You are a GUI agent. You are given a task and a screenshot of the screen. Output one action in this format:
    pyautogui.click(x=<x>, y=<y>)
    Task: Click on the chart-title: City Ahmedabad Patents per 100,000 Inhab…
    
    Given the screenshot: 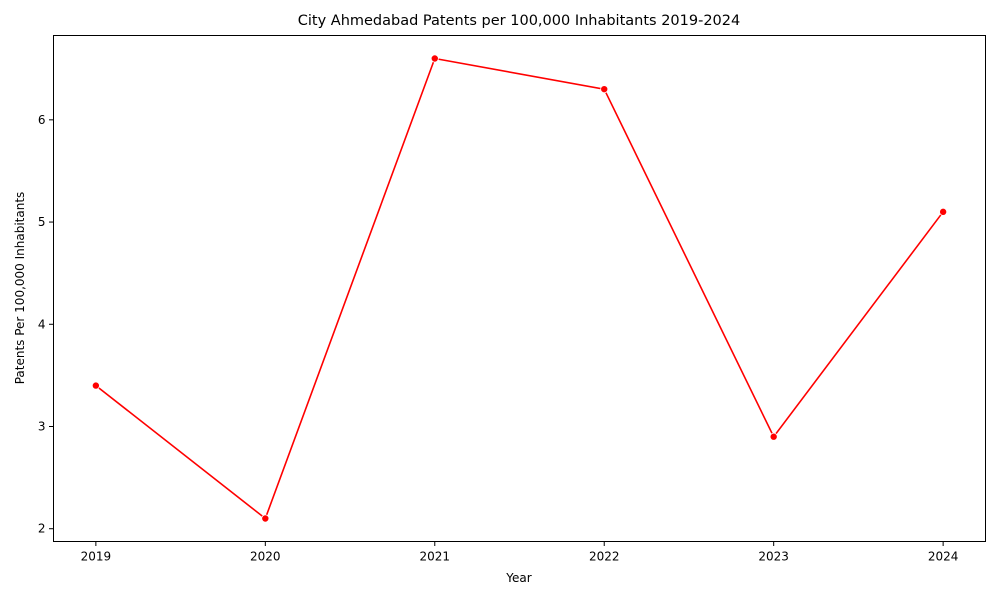 What is the action you would take?
    pyautogui.click(x=519, y=21)
    